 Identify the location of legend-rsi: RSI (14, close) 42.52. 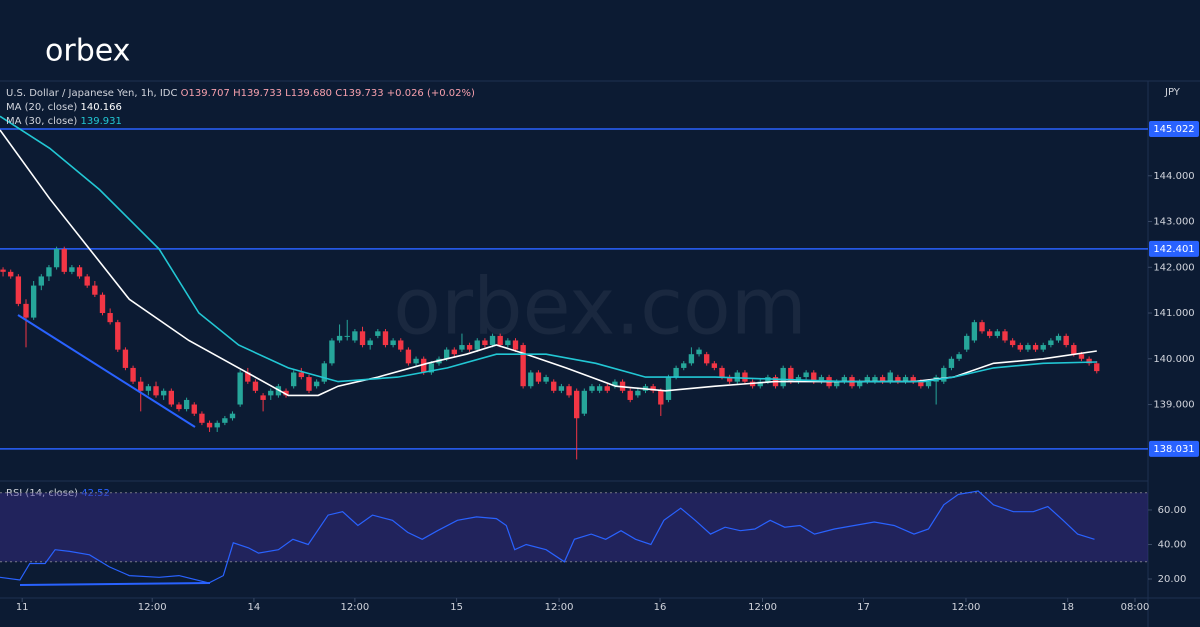
(58, 493).